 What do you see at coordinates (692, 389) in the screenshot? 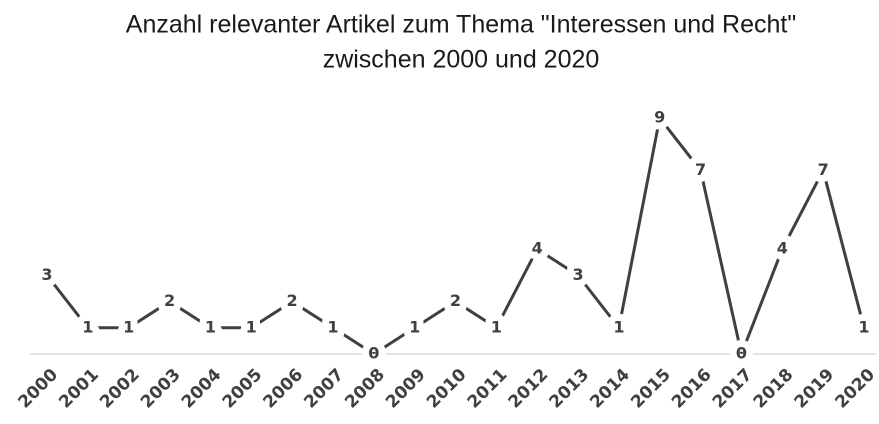
I see `x-tick-label: 2016` at bounding box center [692, 389].